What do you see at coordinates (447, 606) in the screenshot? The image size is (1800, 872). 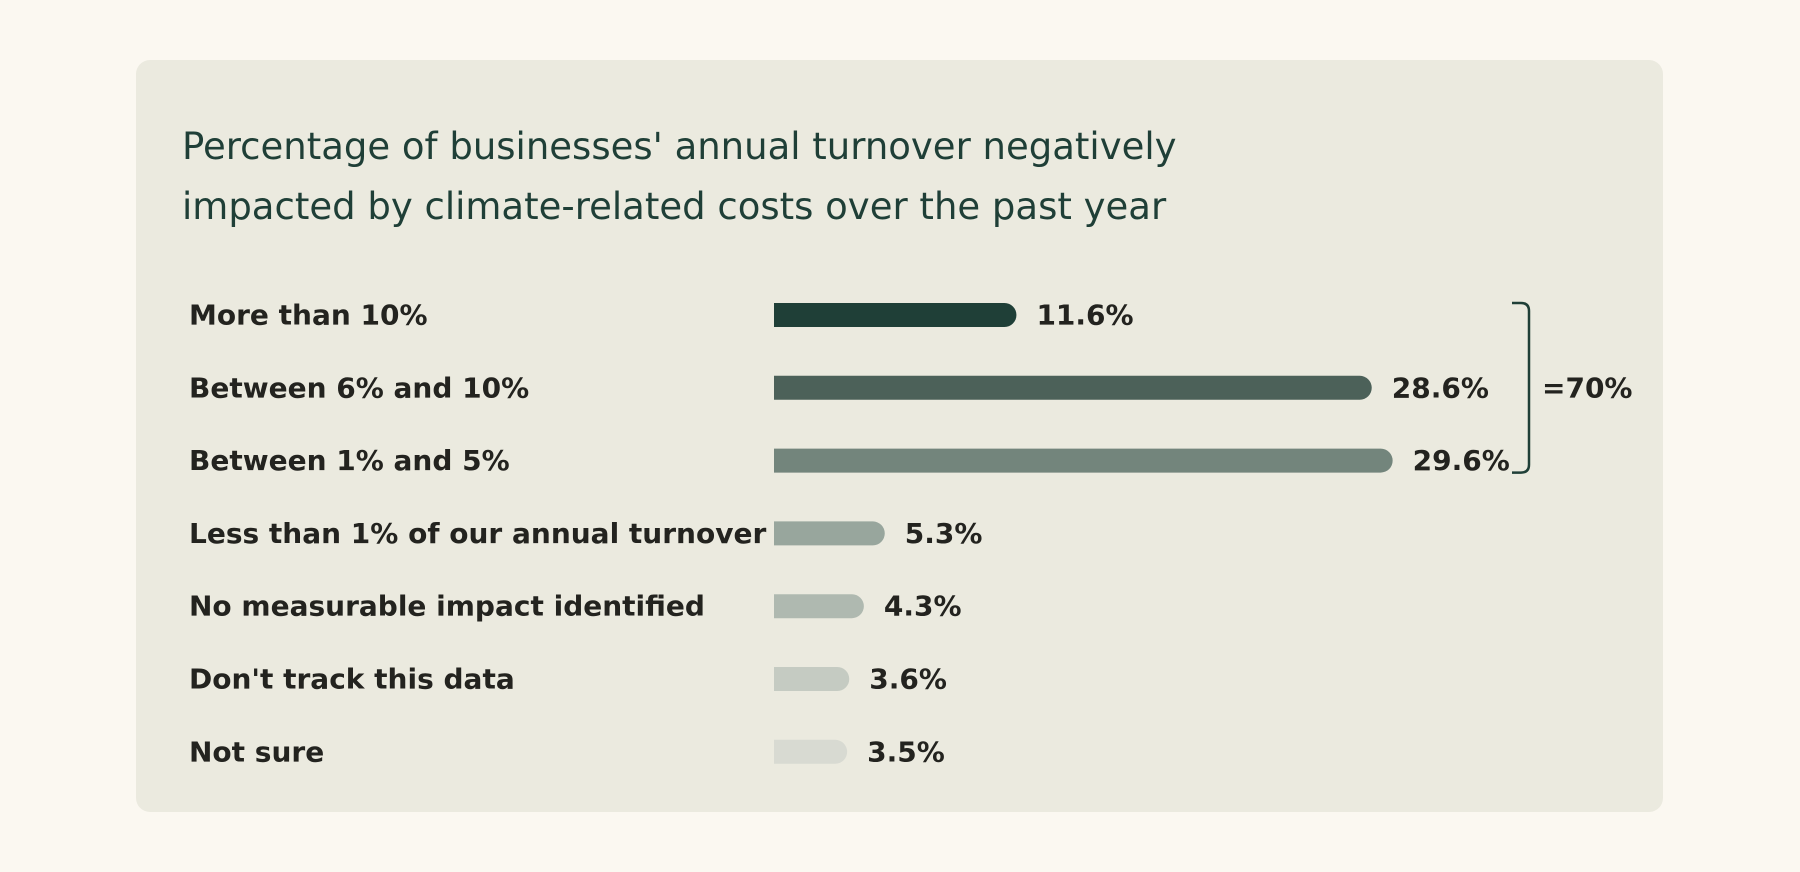 I see `category-label: No measurable impact identified` at bounding box center [447, 606].